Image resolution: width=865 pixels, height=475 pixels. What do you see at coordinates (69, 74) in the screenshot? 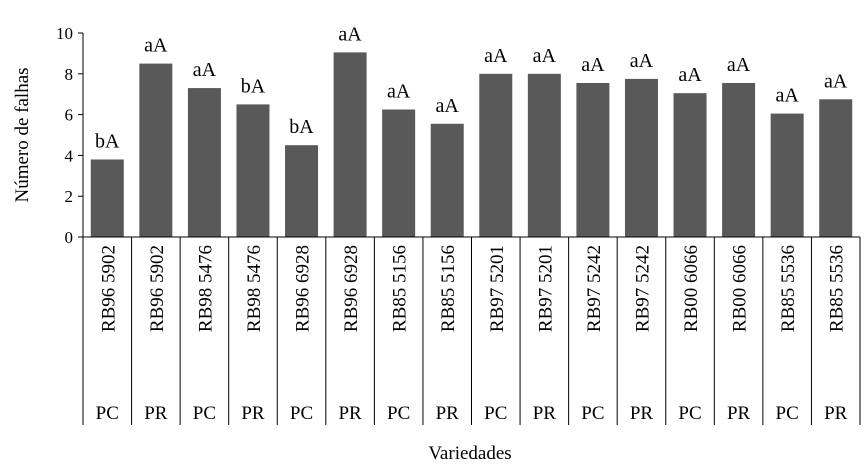
I see `y-tick-label: 8` at bounding box center [69, 74].